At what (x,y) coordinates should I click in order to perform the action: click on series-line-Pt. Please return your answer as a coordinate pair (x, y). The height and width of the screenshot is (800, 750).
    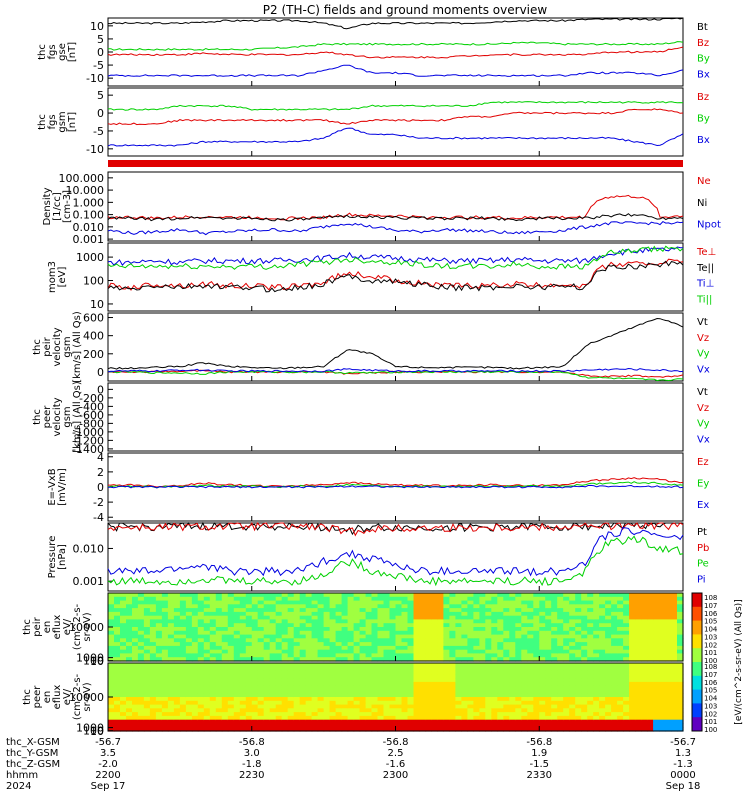
    Looking at the image, I should click on (395, 528).